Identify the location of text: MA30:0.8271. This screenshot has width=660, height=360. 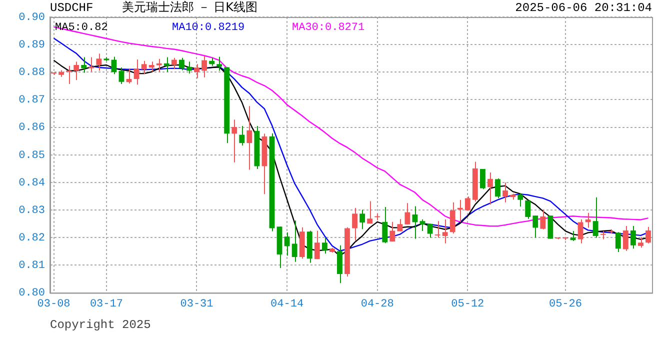
(329, 28).